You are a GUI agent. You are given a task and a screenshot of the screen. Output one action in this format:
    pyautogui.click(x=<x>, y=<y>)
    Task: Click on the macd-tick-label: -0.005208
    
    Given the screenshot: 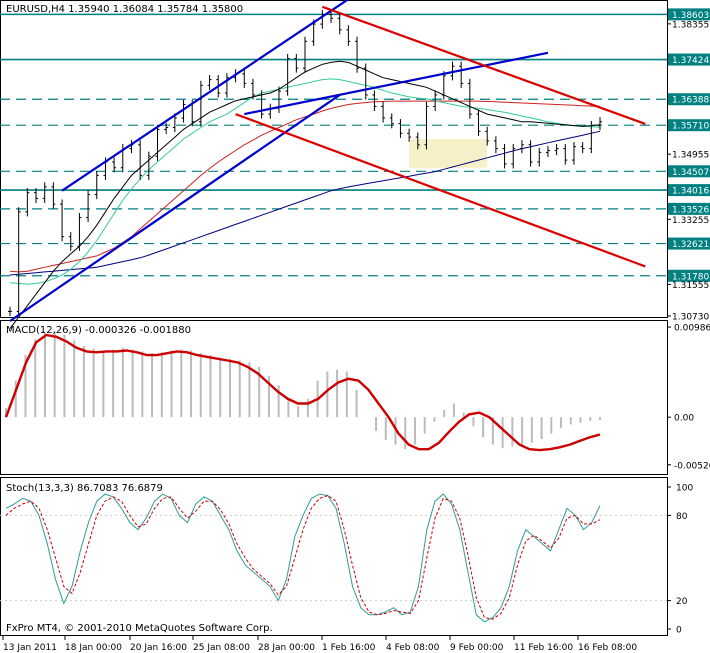 What is the action you would take?
    pyautogui.click(x=692, y=466)
    